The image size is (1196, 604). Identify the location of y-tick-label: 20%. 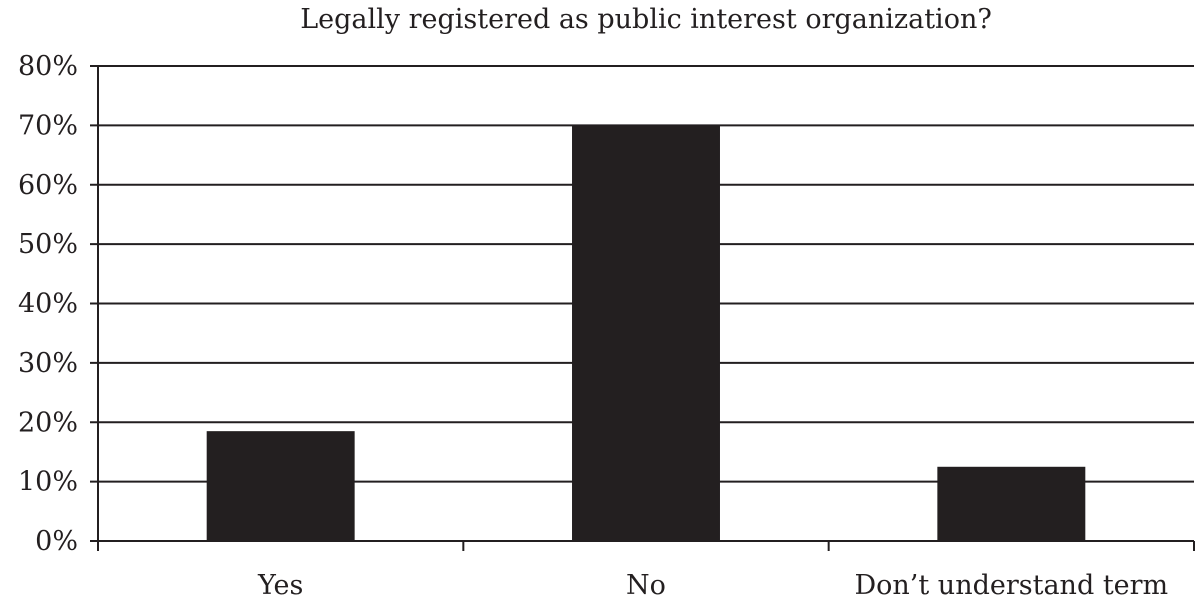
(48, 422).